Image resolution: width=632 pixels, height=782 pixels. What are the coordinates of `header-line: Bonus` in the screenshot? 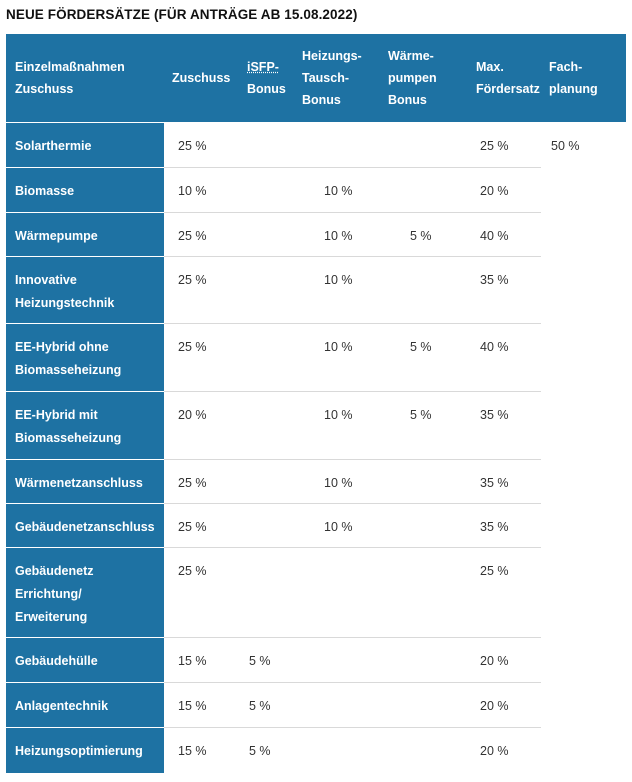 It's located at (407, 100).